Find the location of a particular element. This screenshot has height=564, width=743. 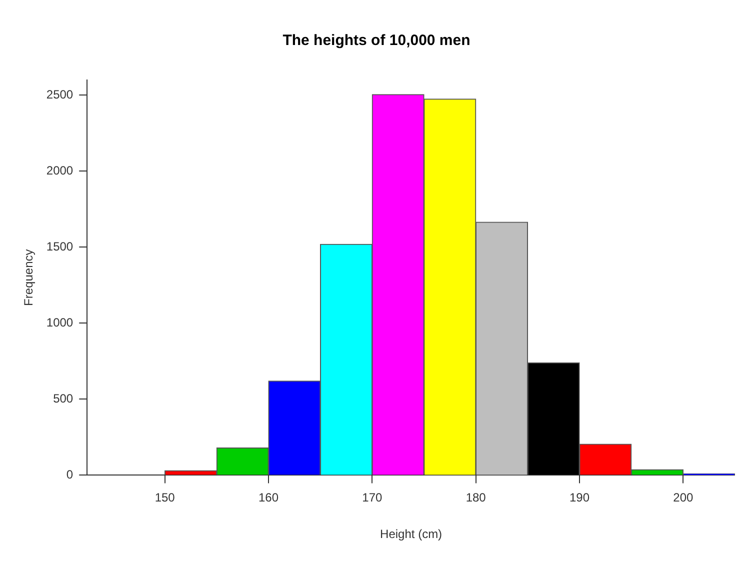

y-tick-label: 2000 is located at coordinates (60, 171).